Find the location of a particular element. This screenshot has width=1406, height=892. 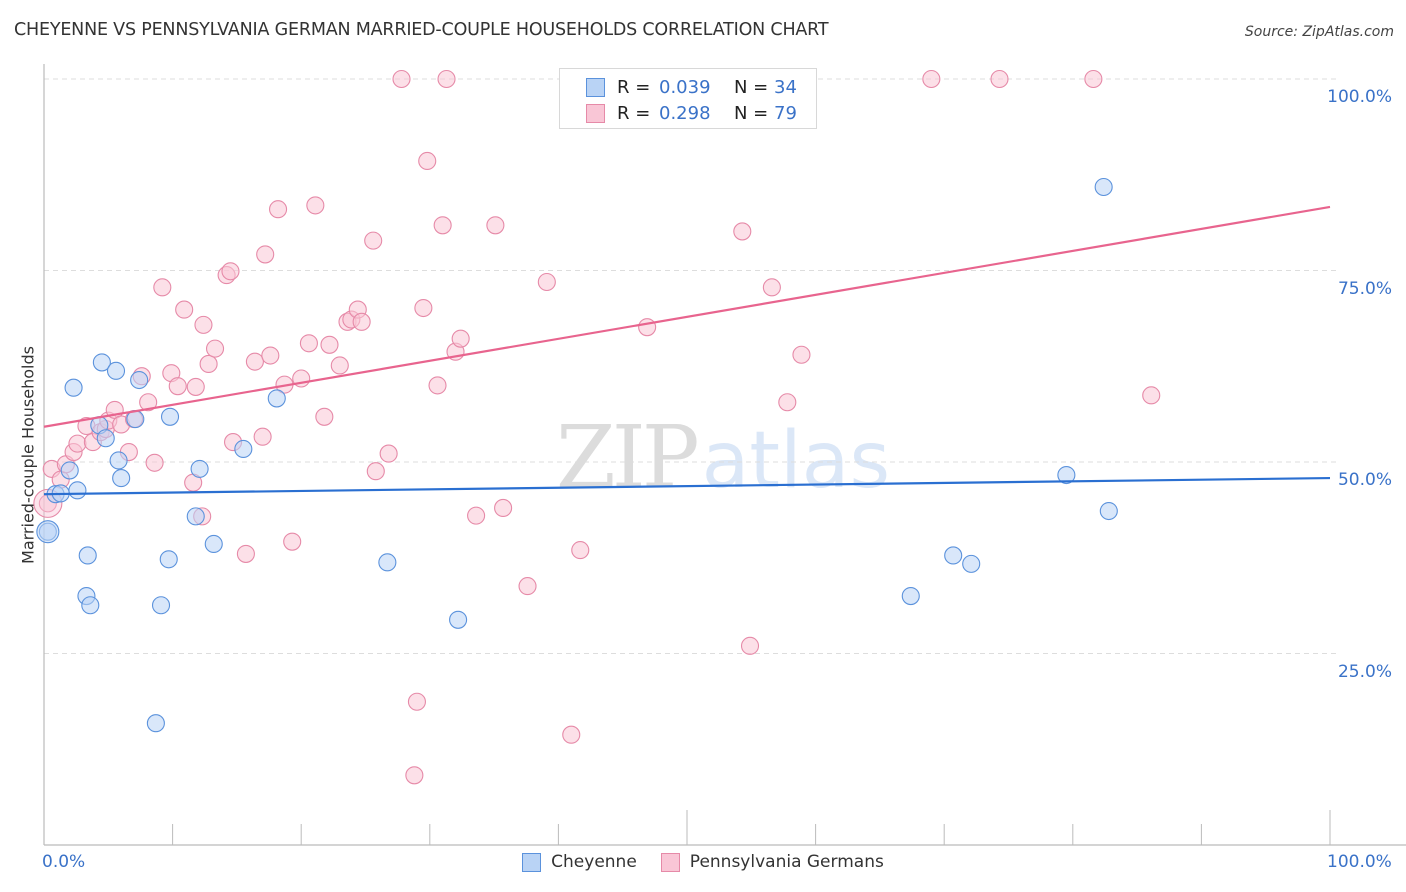

pa-germans-n-value: 79 is located at coordinates (785, 113).